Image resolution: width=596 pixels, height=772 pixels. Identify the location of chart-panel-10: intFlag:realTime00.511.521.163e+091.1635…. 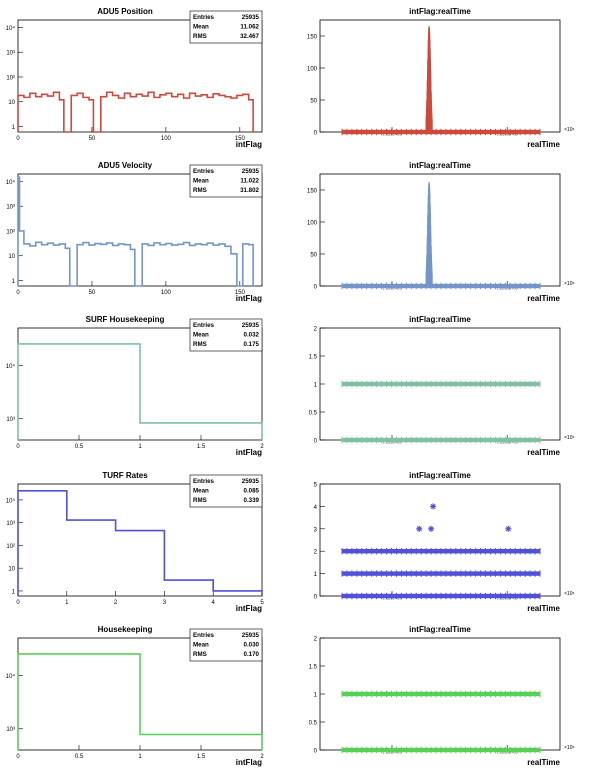
(442, 696).